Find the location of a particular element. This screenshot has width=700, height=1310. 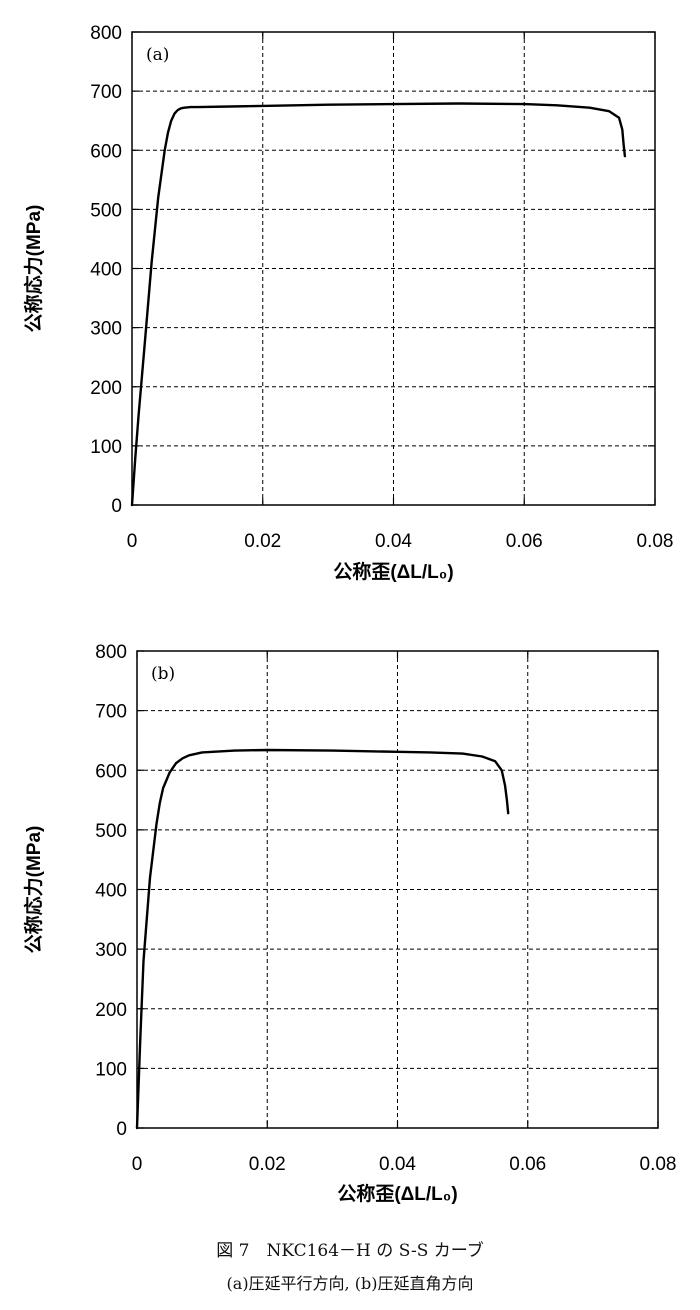

panel-label: (a) is located at coordinates (157, 55).